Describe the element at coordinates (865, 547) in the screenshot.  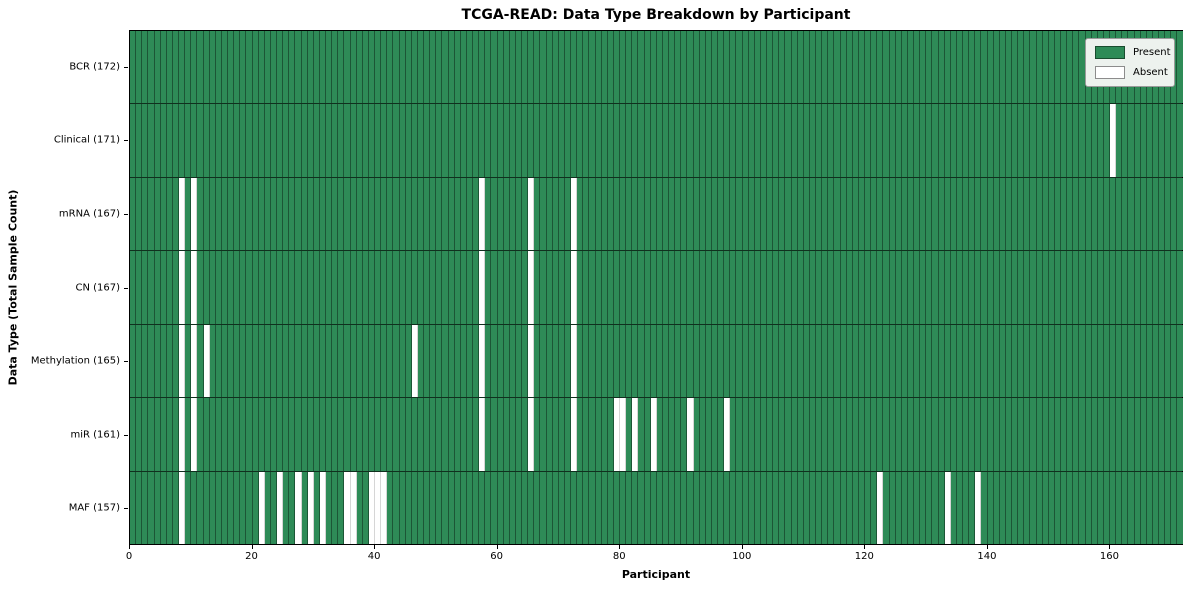
I see `x-tick-mark` at that location.